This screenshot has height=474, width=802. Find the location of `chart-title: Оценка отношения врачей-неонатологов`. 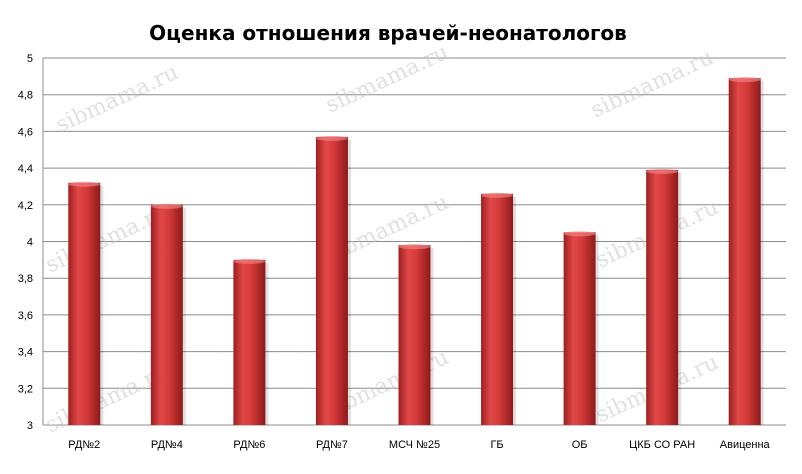

chart-title: Оценка отношения врачей-неонатологов is located at coordinates (388, 33).